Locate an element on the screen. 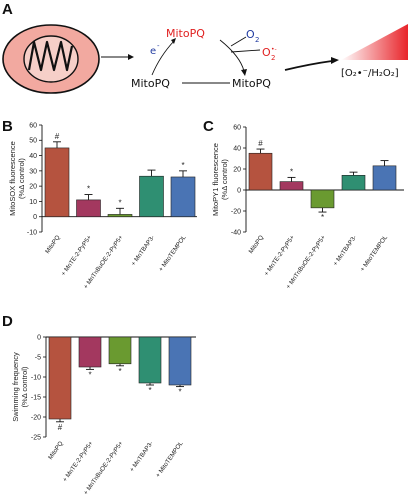  y-axis-title: MitoPY1 fluorescence is located at coordinates (215, 179).